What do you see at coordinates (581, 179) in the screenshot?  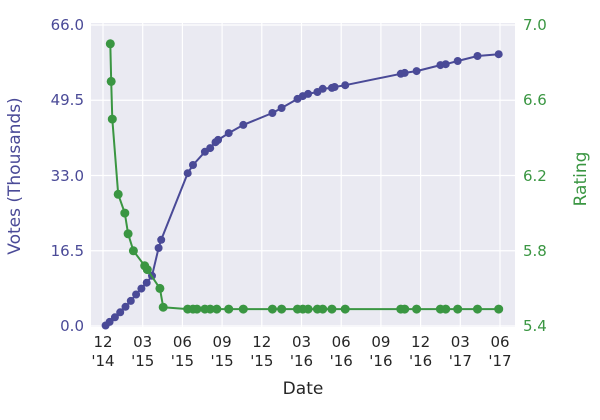 I see `y-axis-label-right: Rating` at bounding box center [581, 179].